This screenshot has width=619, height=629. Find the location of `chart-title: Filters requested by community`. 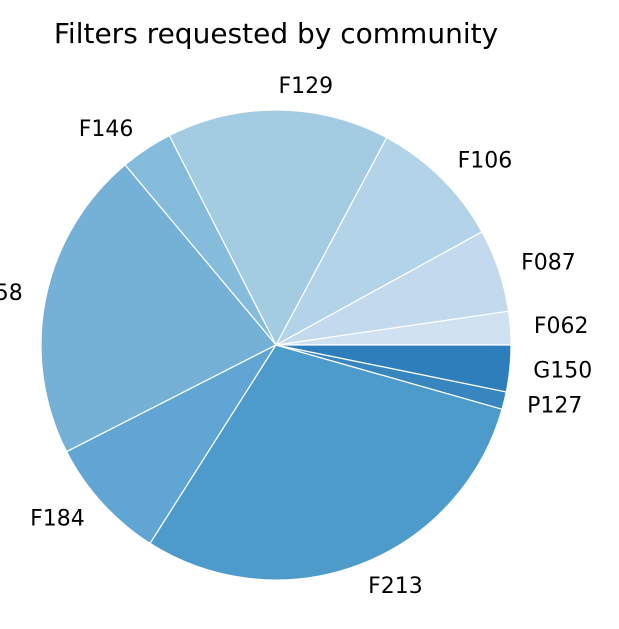

chart-title: Filters requested by community is located at coordinates (276, 33).